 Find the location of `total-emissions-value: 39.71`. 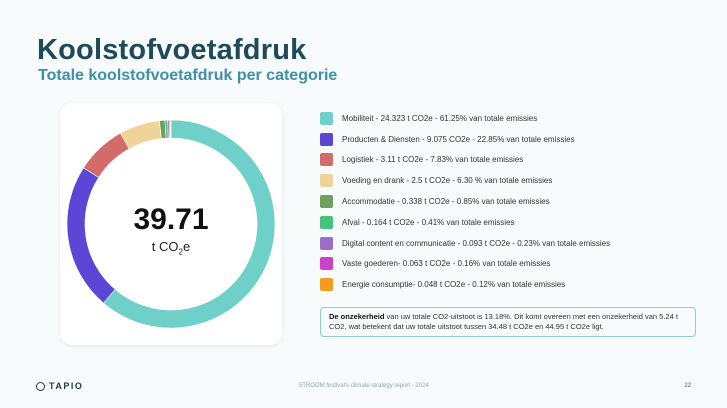

total-emissions-value: 39.71 is located at coordinates (171, 219).